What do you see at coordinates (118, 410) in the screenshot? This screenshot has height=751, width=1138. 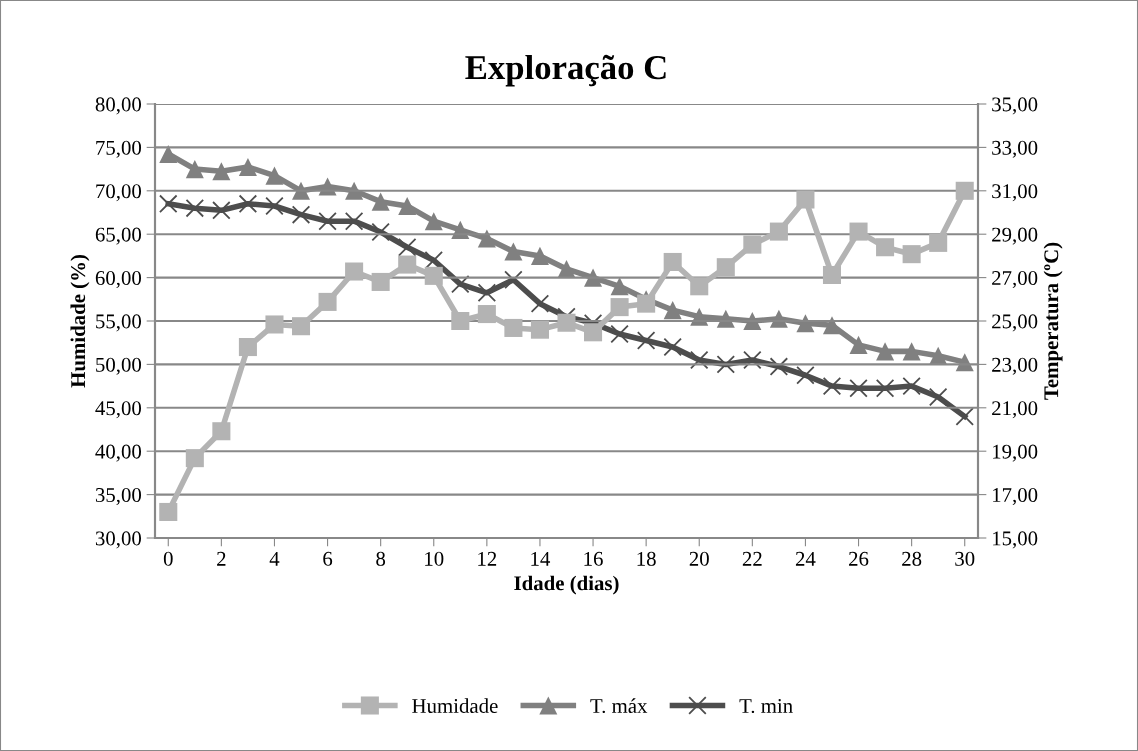 I see `y-tick-label: 45,00` at bounding box center [118, 410].